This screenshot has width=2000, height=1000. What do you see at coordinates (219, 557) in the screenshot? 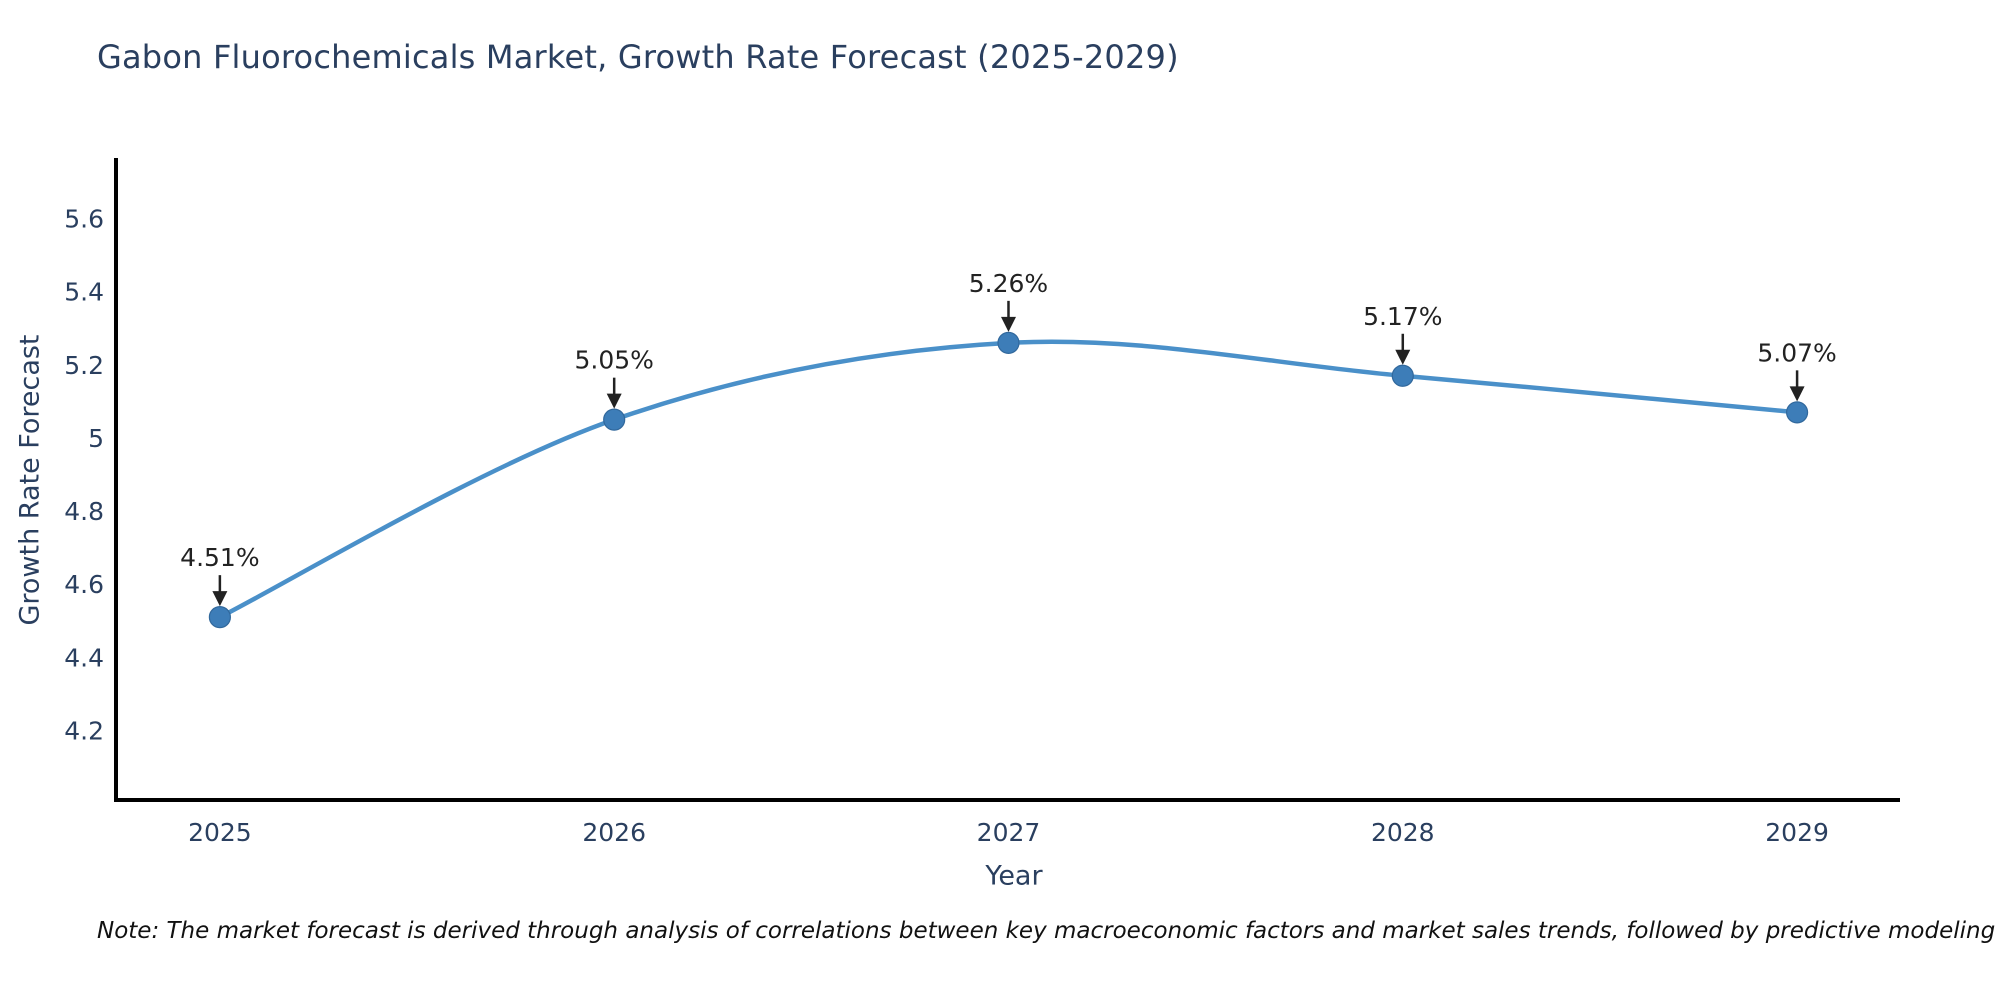
I see `data-point-label: 4.51%` at bounding box center [219, 557].